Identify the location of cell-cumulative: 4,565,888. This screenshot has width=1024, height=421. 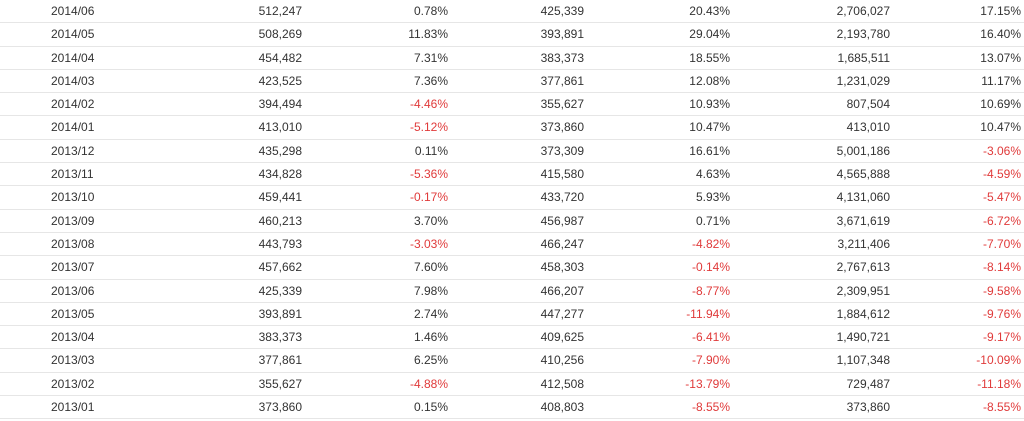
(863, 174).